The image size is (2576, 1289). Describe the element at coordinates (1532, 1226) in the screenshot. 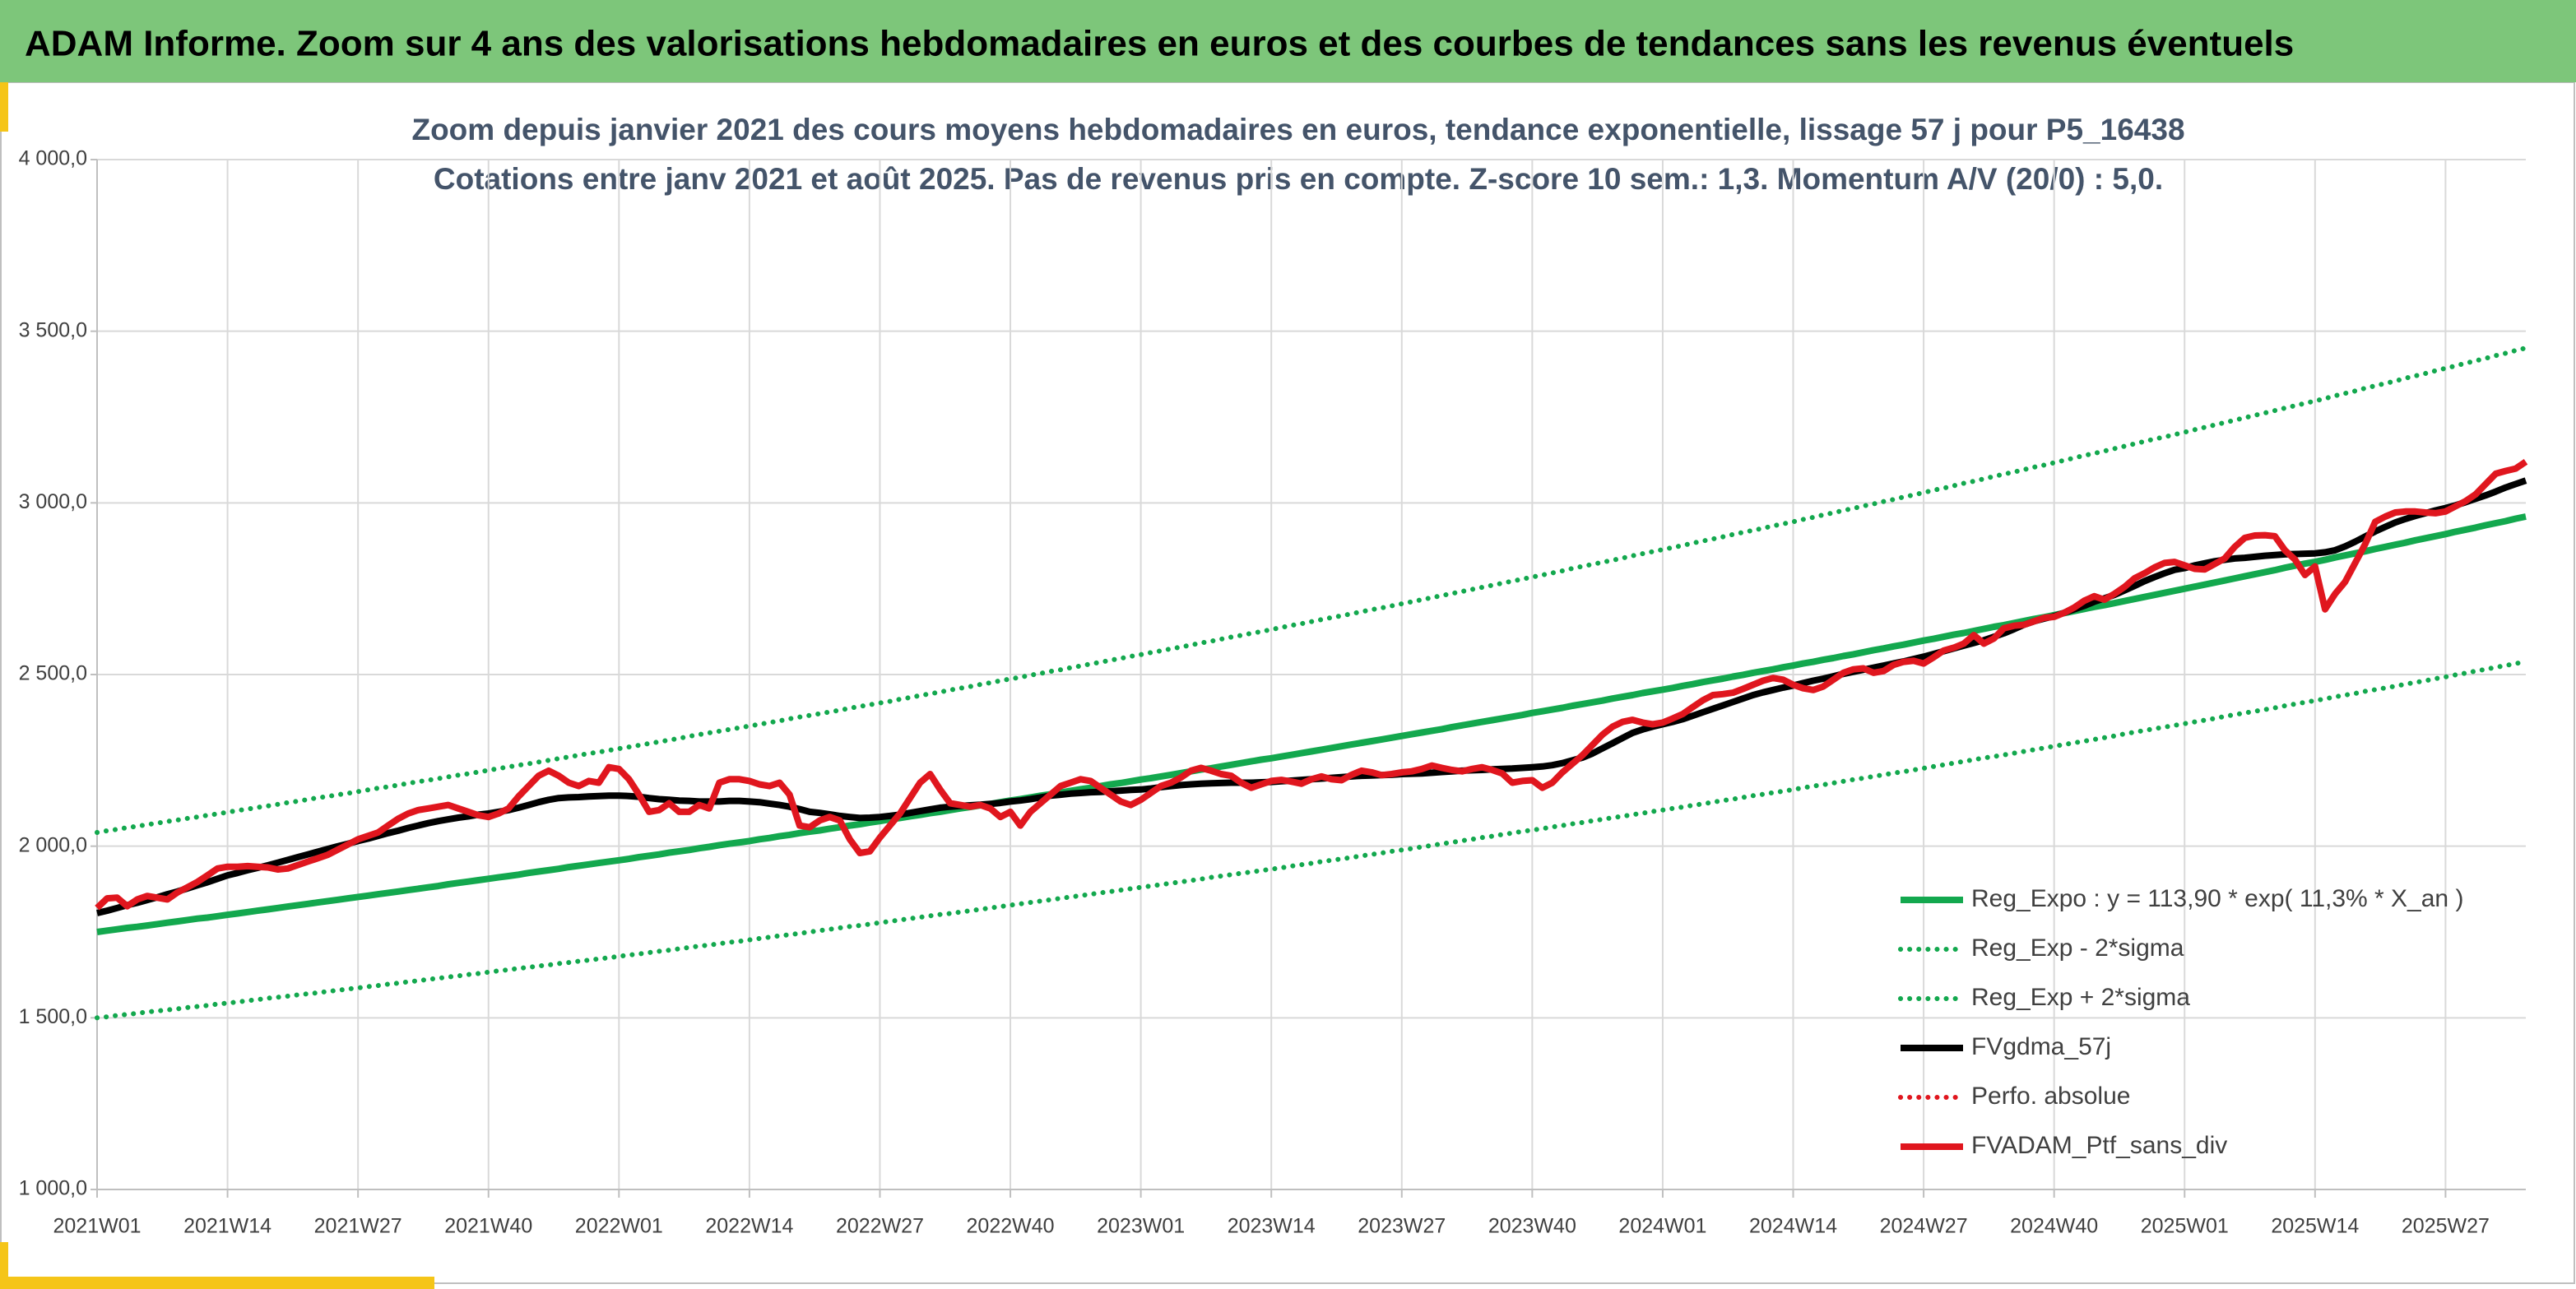

I see `x-tick-label: 2023W40` at that location.